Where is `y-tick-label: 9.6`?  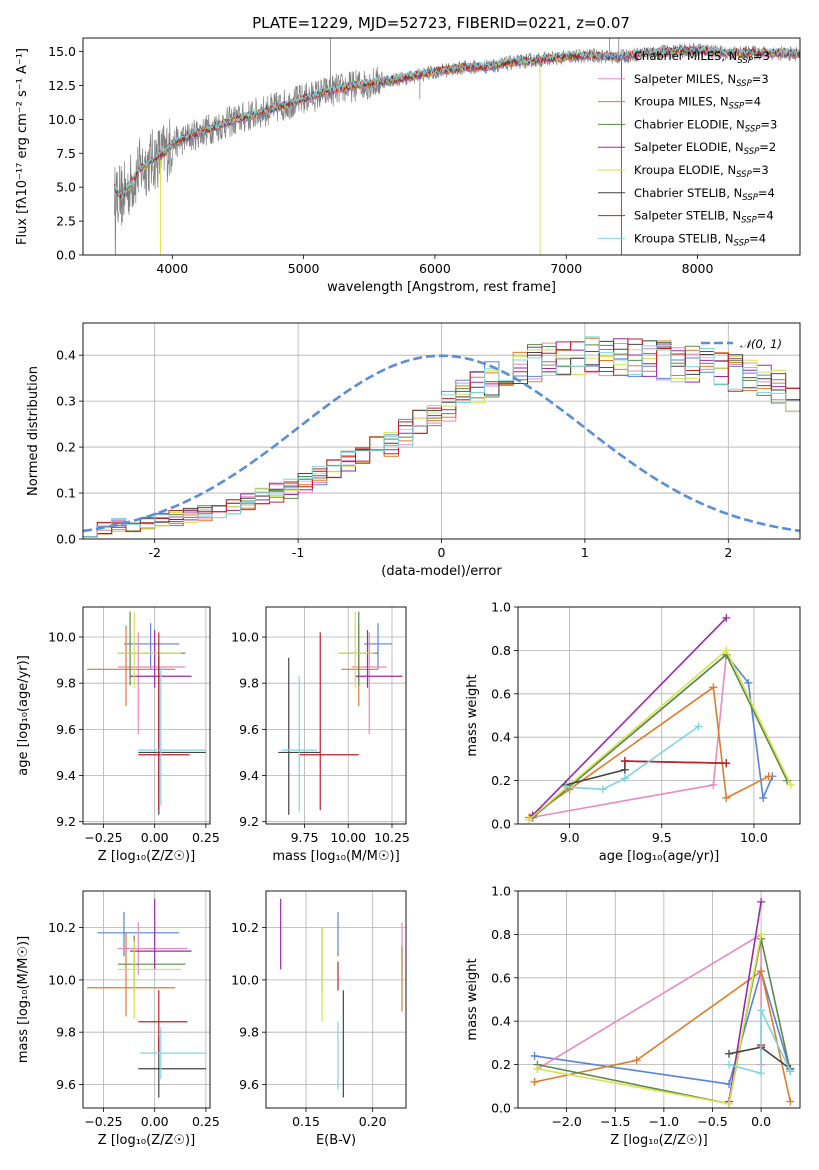 y-tick-label: 9.6 is located at coordinates (66, 1084).